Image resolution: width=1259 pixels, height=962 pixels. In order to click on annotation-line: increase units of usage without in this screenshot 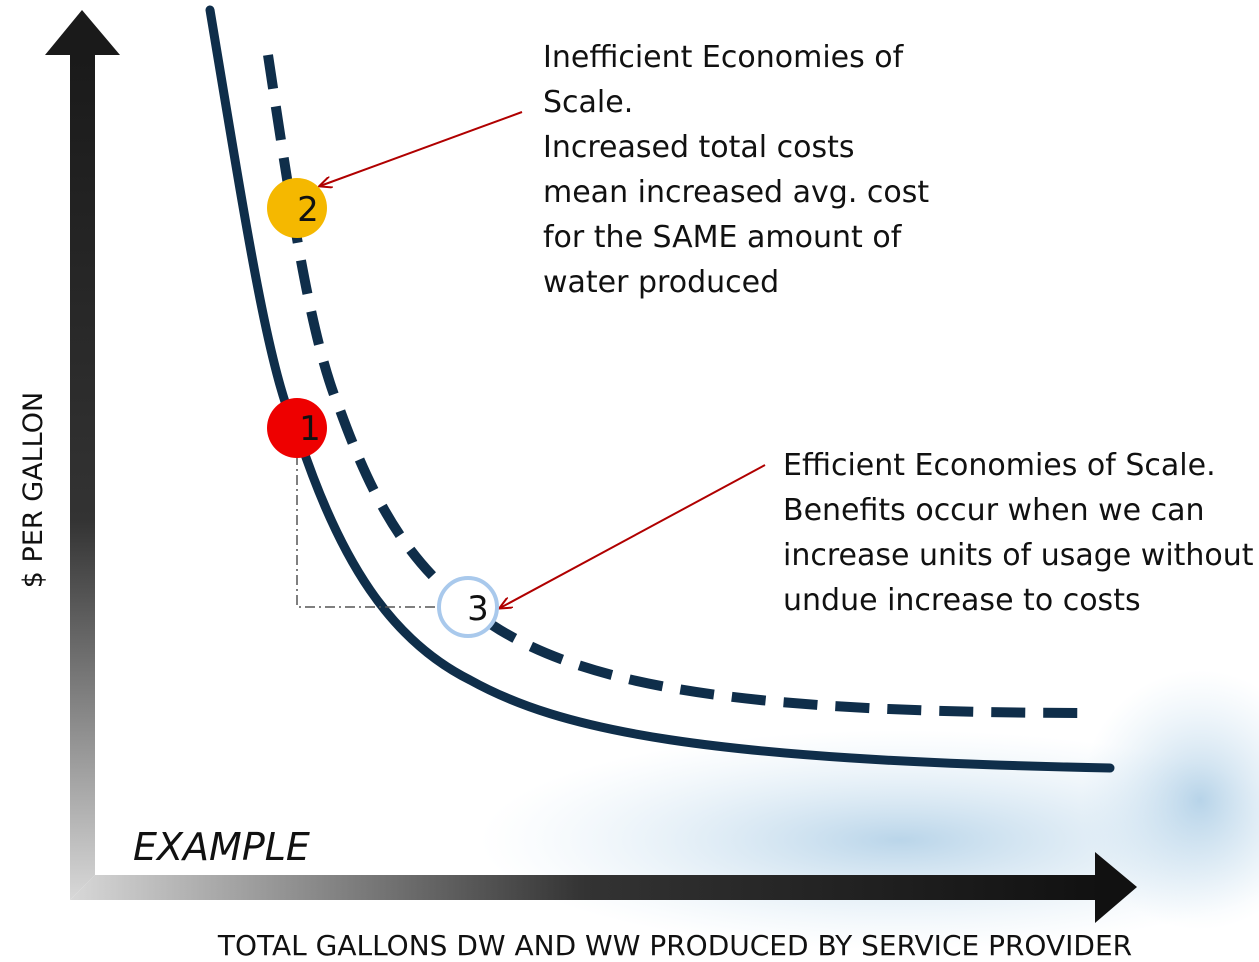, I will do `click(1018, 555)`.